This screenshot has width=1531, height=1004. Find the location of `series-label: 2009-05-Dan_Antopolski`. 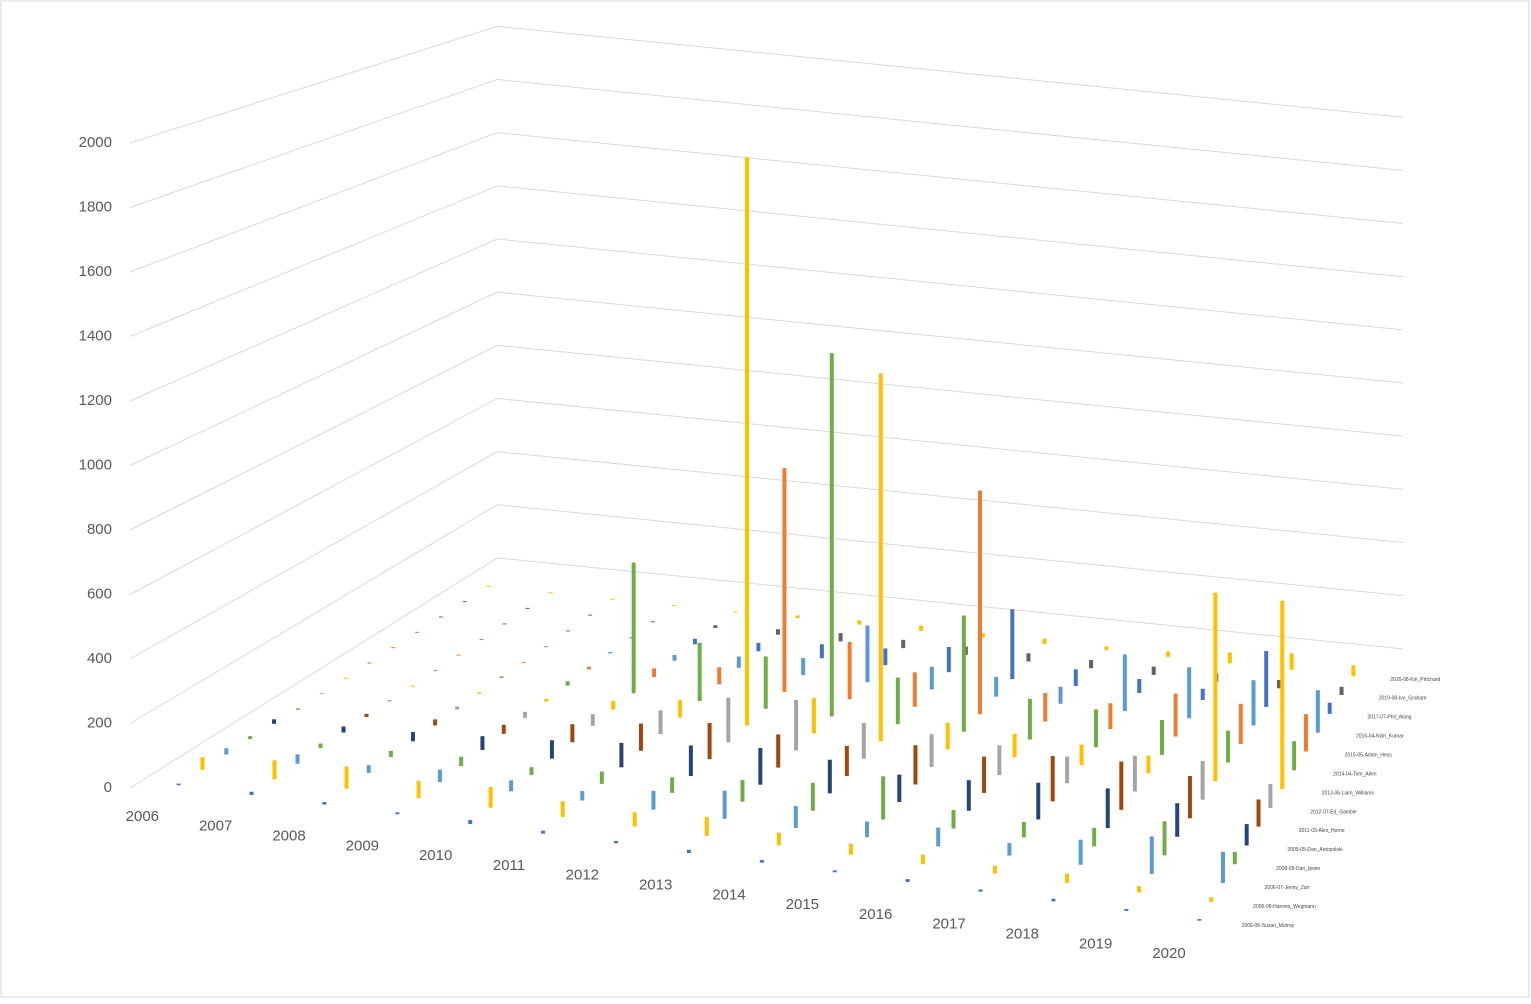

series-label: 2009-05-Dan_Antopolski is located at coordinates (1314, 850).